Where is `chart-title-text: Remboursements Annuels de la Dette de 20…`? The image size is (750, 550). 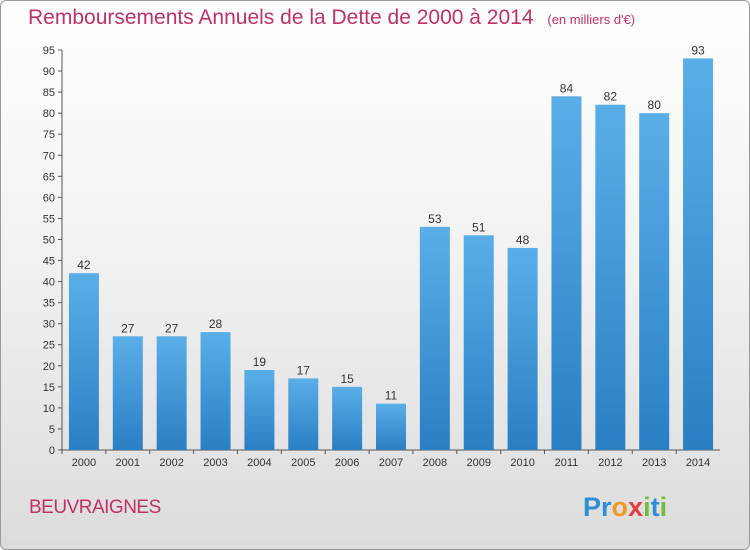
chart-title-text: Remboursements Annuels de la Dette de 20… is located at coordinates (281, 17).